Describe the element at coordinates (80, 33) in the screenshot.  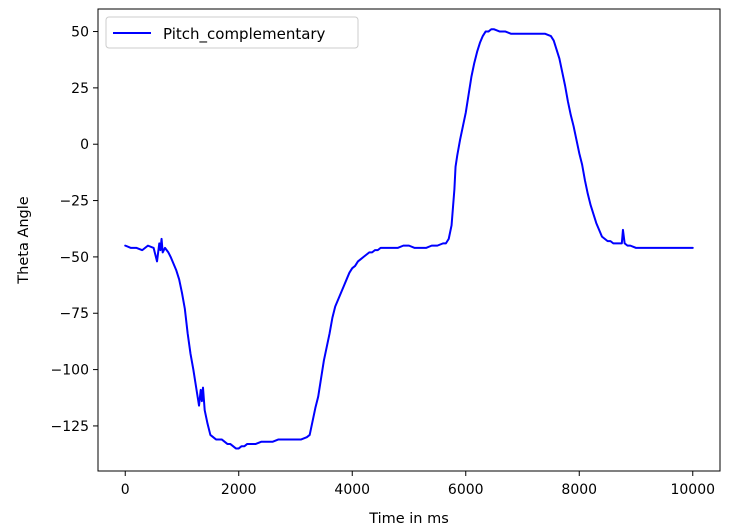
I see `y-tick-label: 50` at that location.